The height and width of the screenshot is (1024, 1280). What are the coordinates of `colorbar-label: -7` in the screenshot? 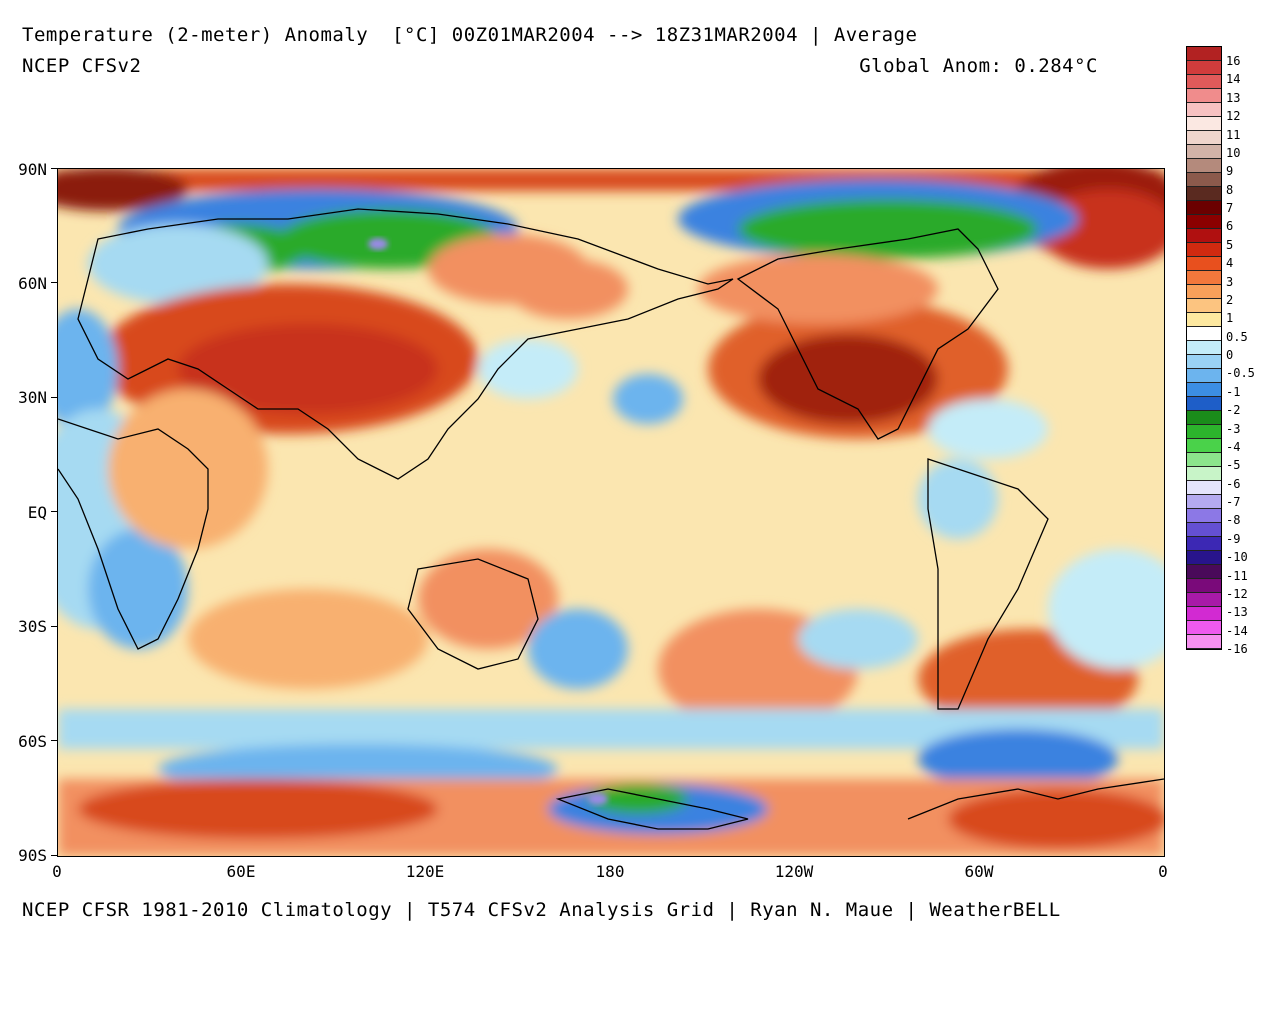 It's located at (1233, 502).